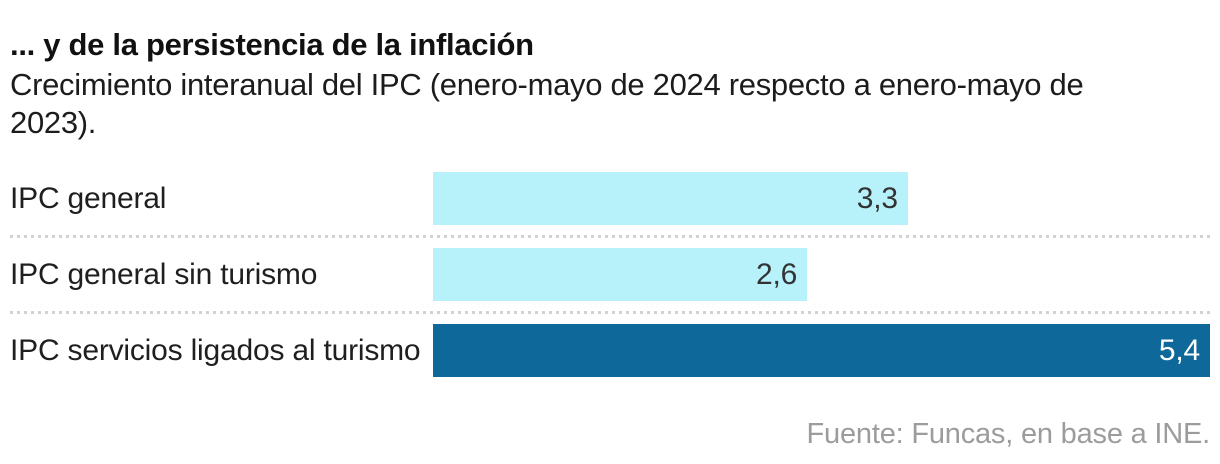 Image resolution: width=1220 pixels, height=464 pixels. I want to click on bar-track: 2,6, so click(821, 274).